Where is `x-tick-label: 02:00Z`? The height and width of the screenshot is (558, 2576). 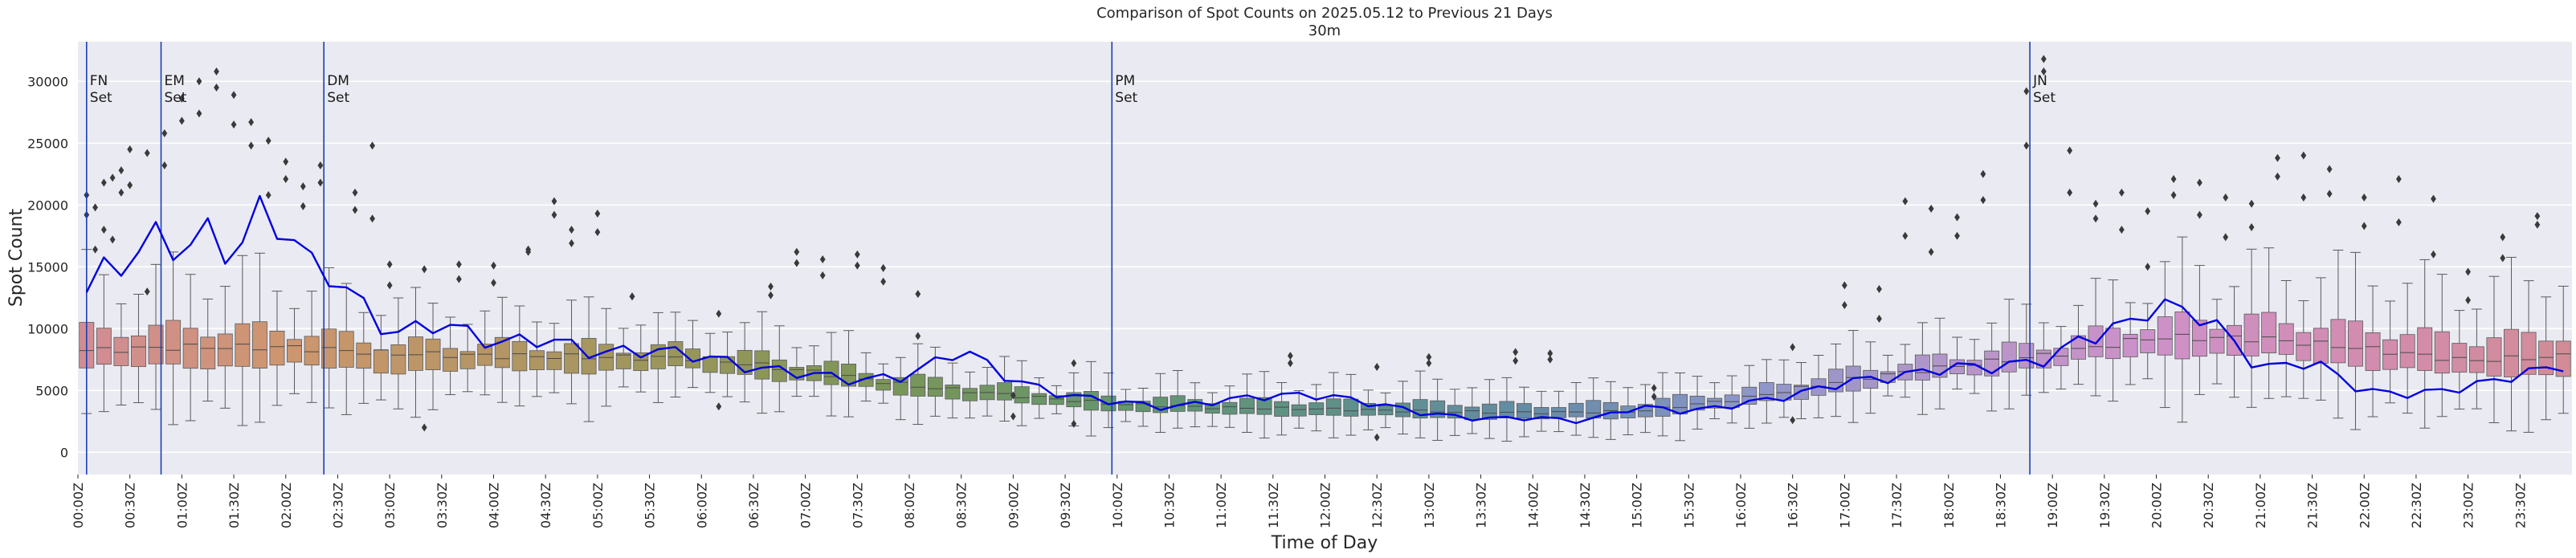 x-tick-label: 02:00Z is located at coordinates (286, 505).